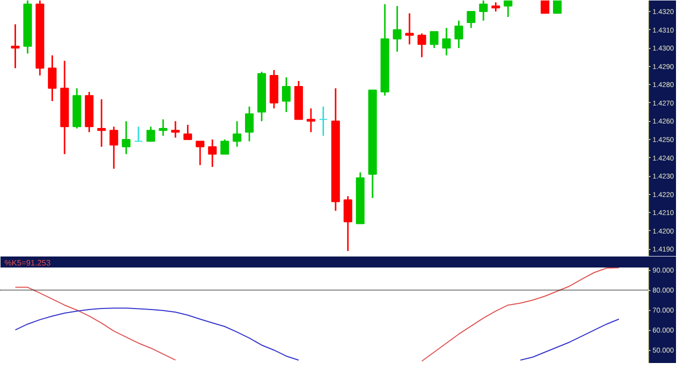  Describe the element at coordinates (28, 263) in the screenshot. I see `text: %K5=91.253` at that location.